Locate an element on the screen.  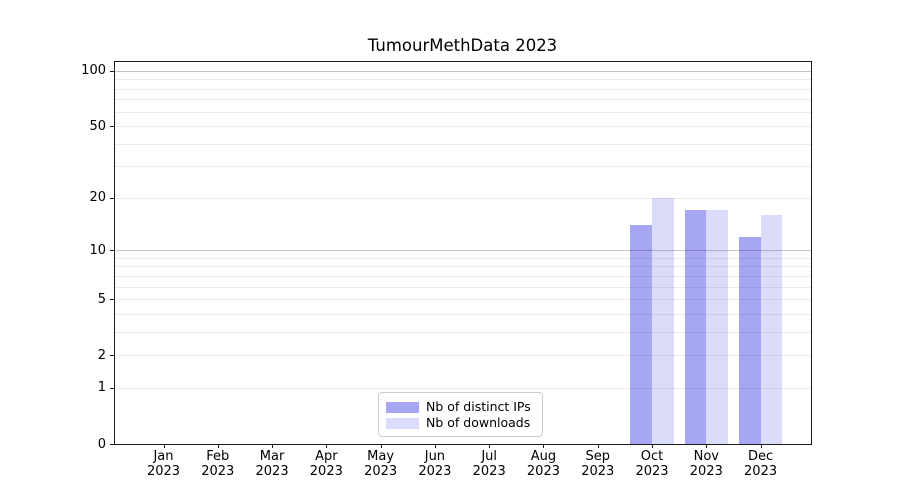
x-axis-tick-label: Dec 2023 is located at coordinates (761, 464).